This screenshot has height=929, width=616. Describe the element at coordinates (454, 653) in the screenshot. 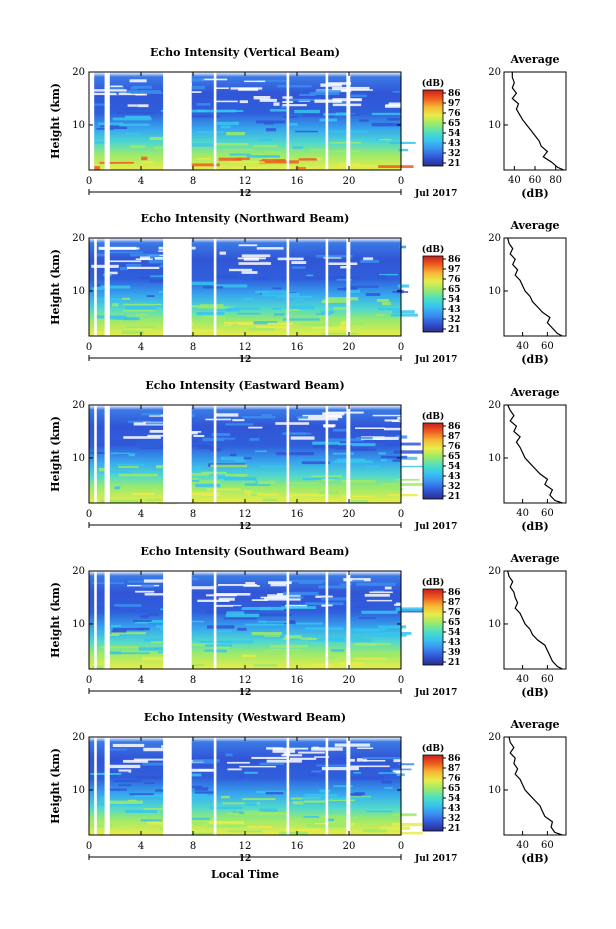

I see `colorbar-tick-label: 39` at that location.